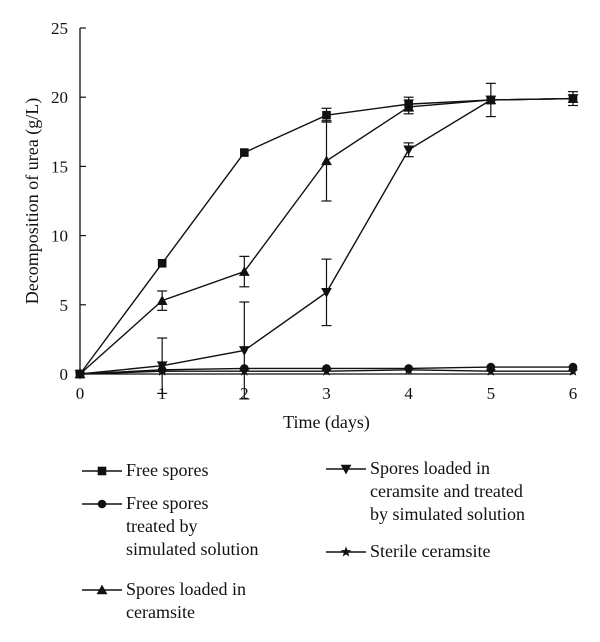 This screenshot has width=600, height=642. What do you see at coordinates (64, 305) in the screenshot?
I see `y-tick-label: 5` at bounding box center [64, 305].